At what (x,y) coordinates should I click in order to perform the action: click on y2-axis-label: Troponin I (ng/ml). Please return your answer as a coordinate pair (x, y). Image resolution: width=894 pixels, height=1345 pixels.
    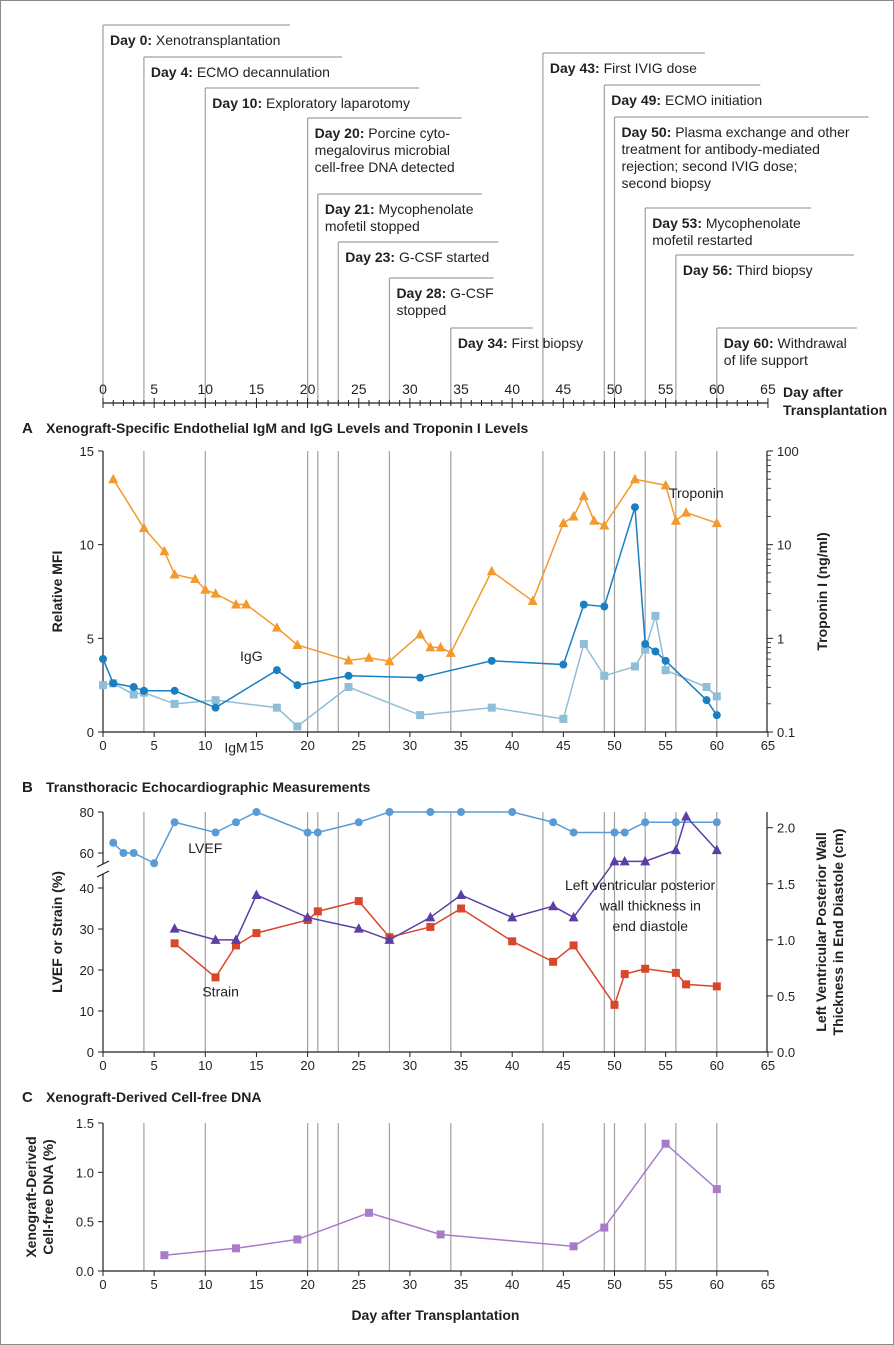
    Looking at the image, I should click on (822, 591).